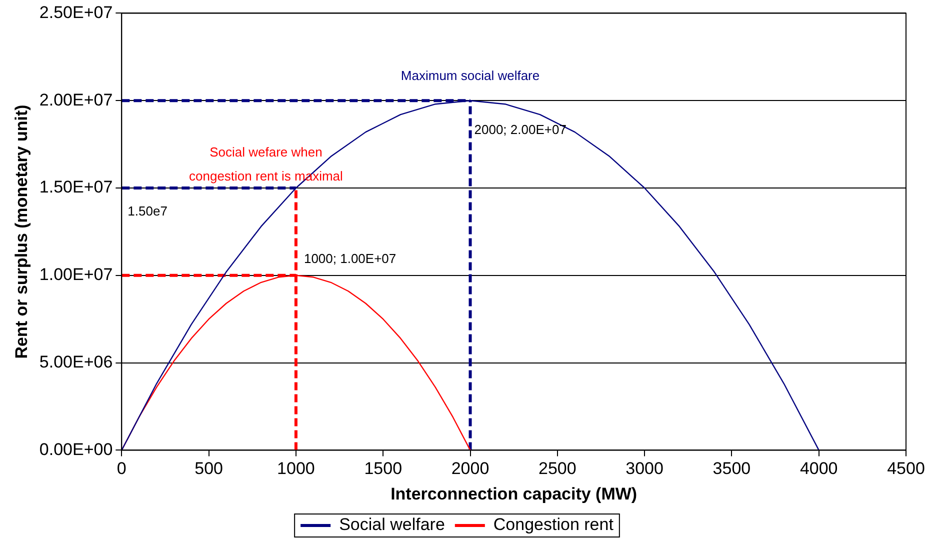 Image resolution: width=928 pixels, height=548 pixels. Describe the element at coordinates (21, 231) in the screenshot. I see `y-axis-title: Rent or surplus (monetary unit)` at that location.